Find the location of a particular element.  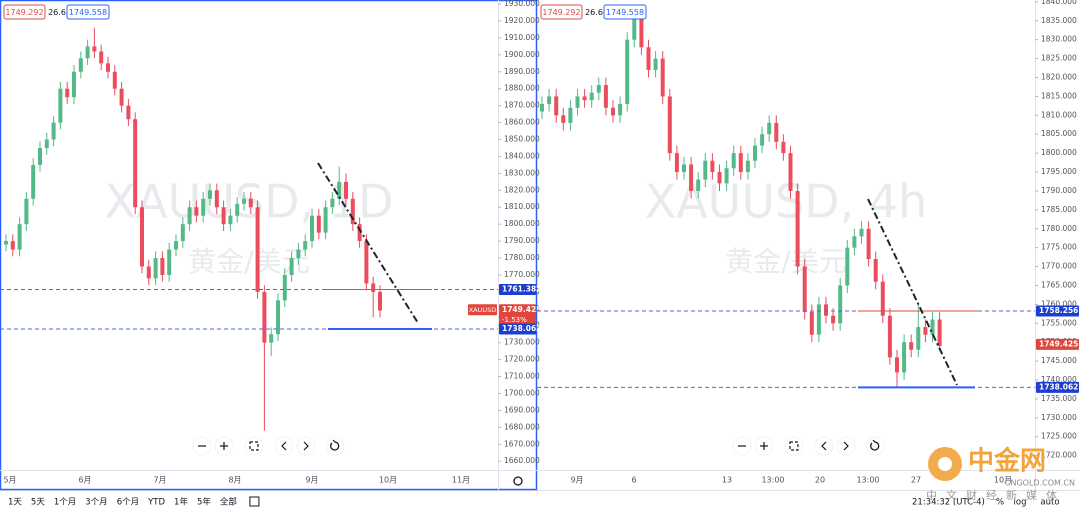

y-tick-label: 1810.000 is located at coordinates (1059, 114).